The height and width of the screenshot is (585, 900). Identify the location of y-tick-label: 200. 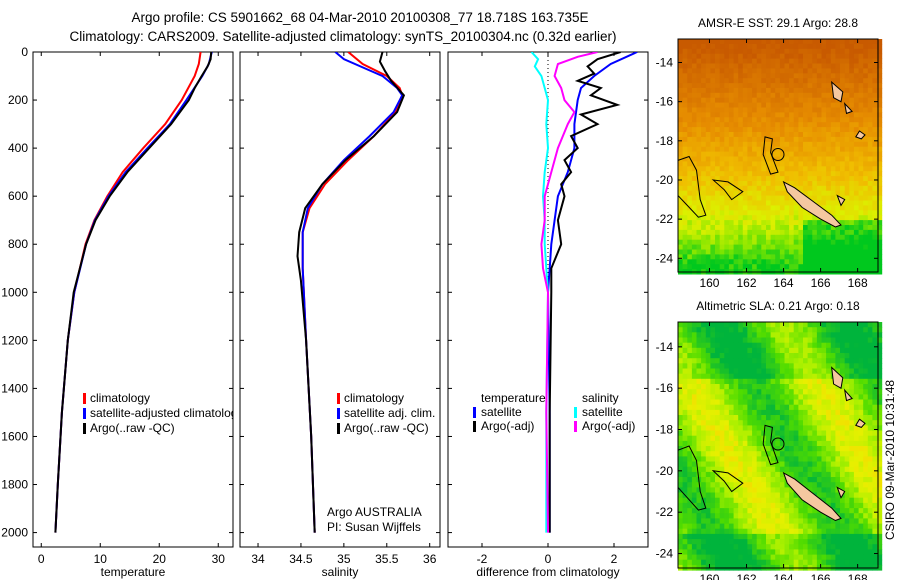
(18, 100).